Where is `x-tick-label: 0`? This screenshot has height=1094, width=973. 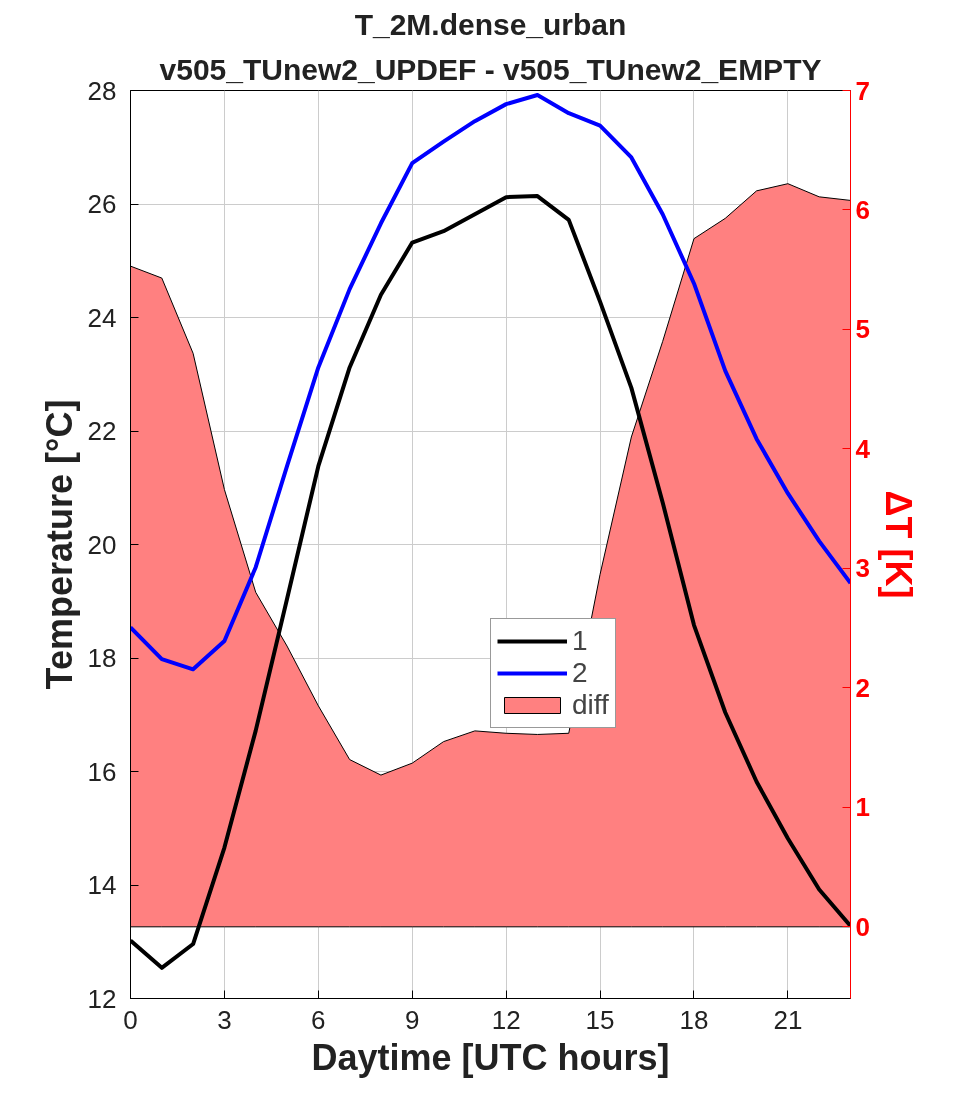 x-tick-label: 0 is located at coordinates (130, 1019).